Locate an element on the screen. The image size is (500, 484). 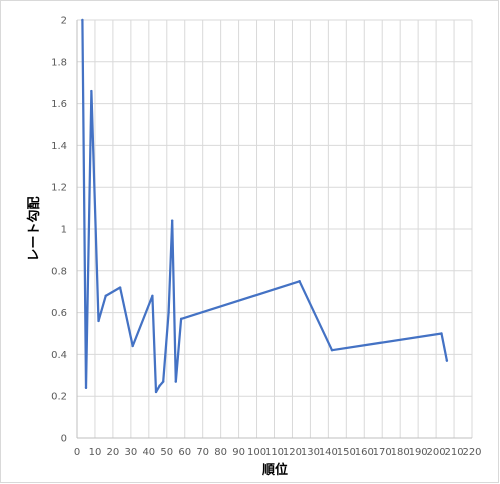
x-tick-label: 40 is located at coordinates (148, 452).